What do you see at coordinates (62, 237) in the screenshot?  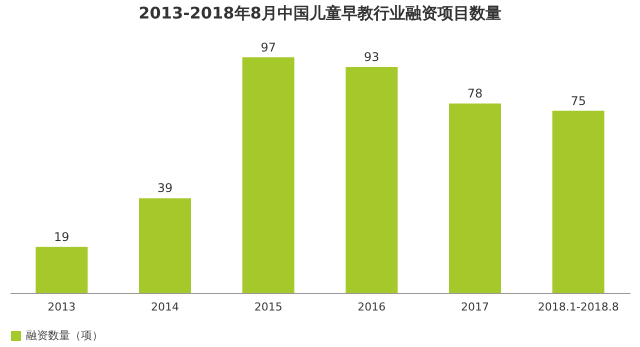 I see `data-label: 19` at bounding box center [62, 237].